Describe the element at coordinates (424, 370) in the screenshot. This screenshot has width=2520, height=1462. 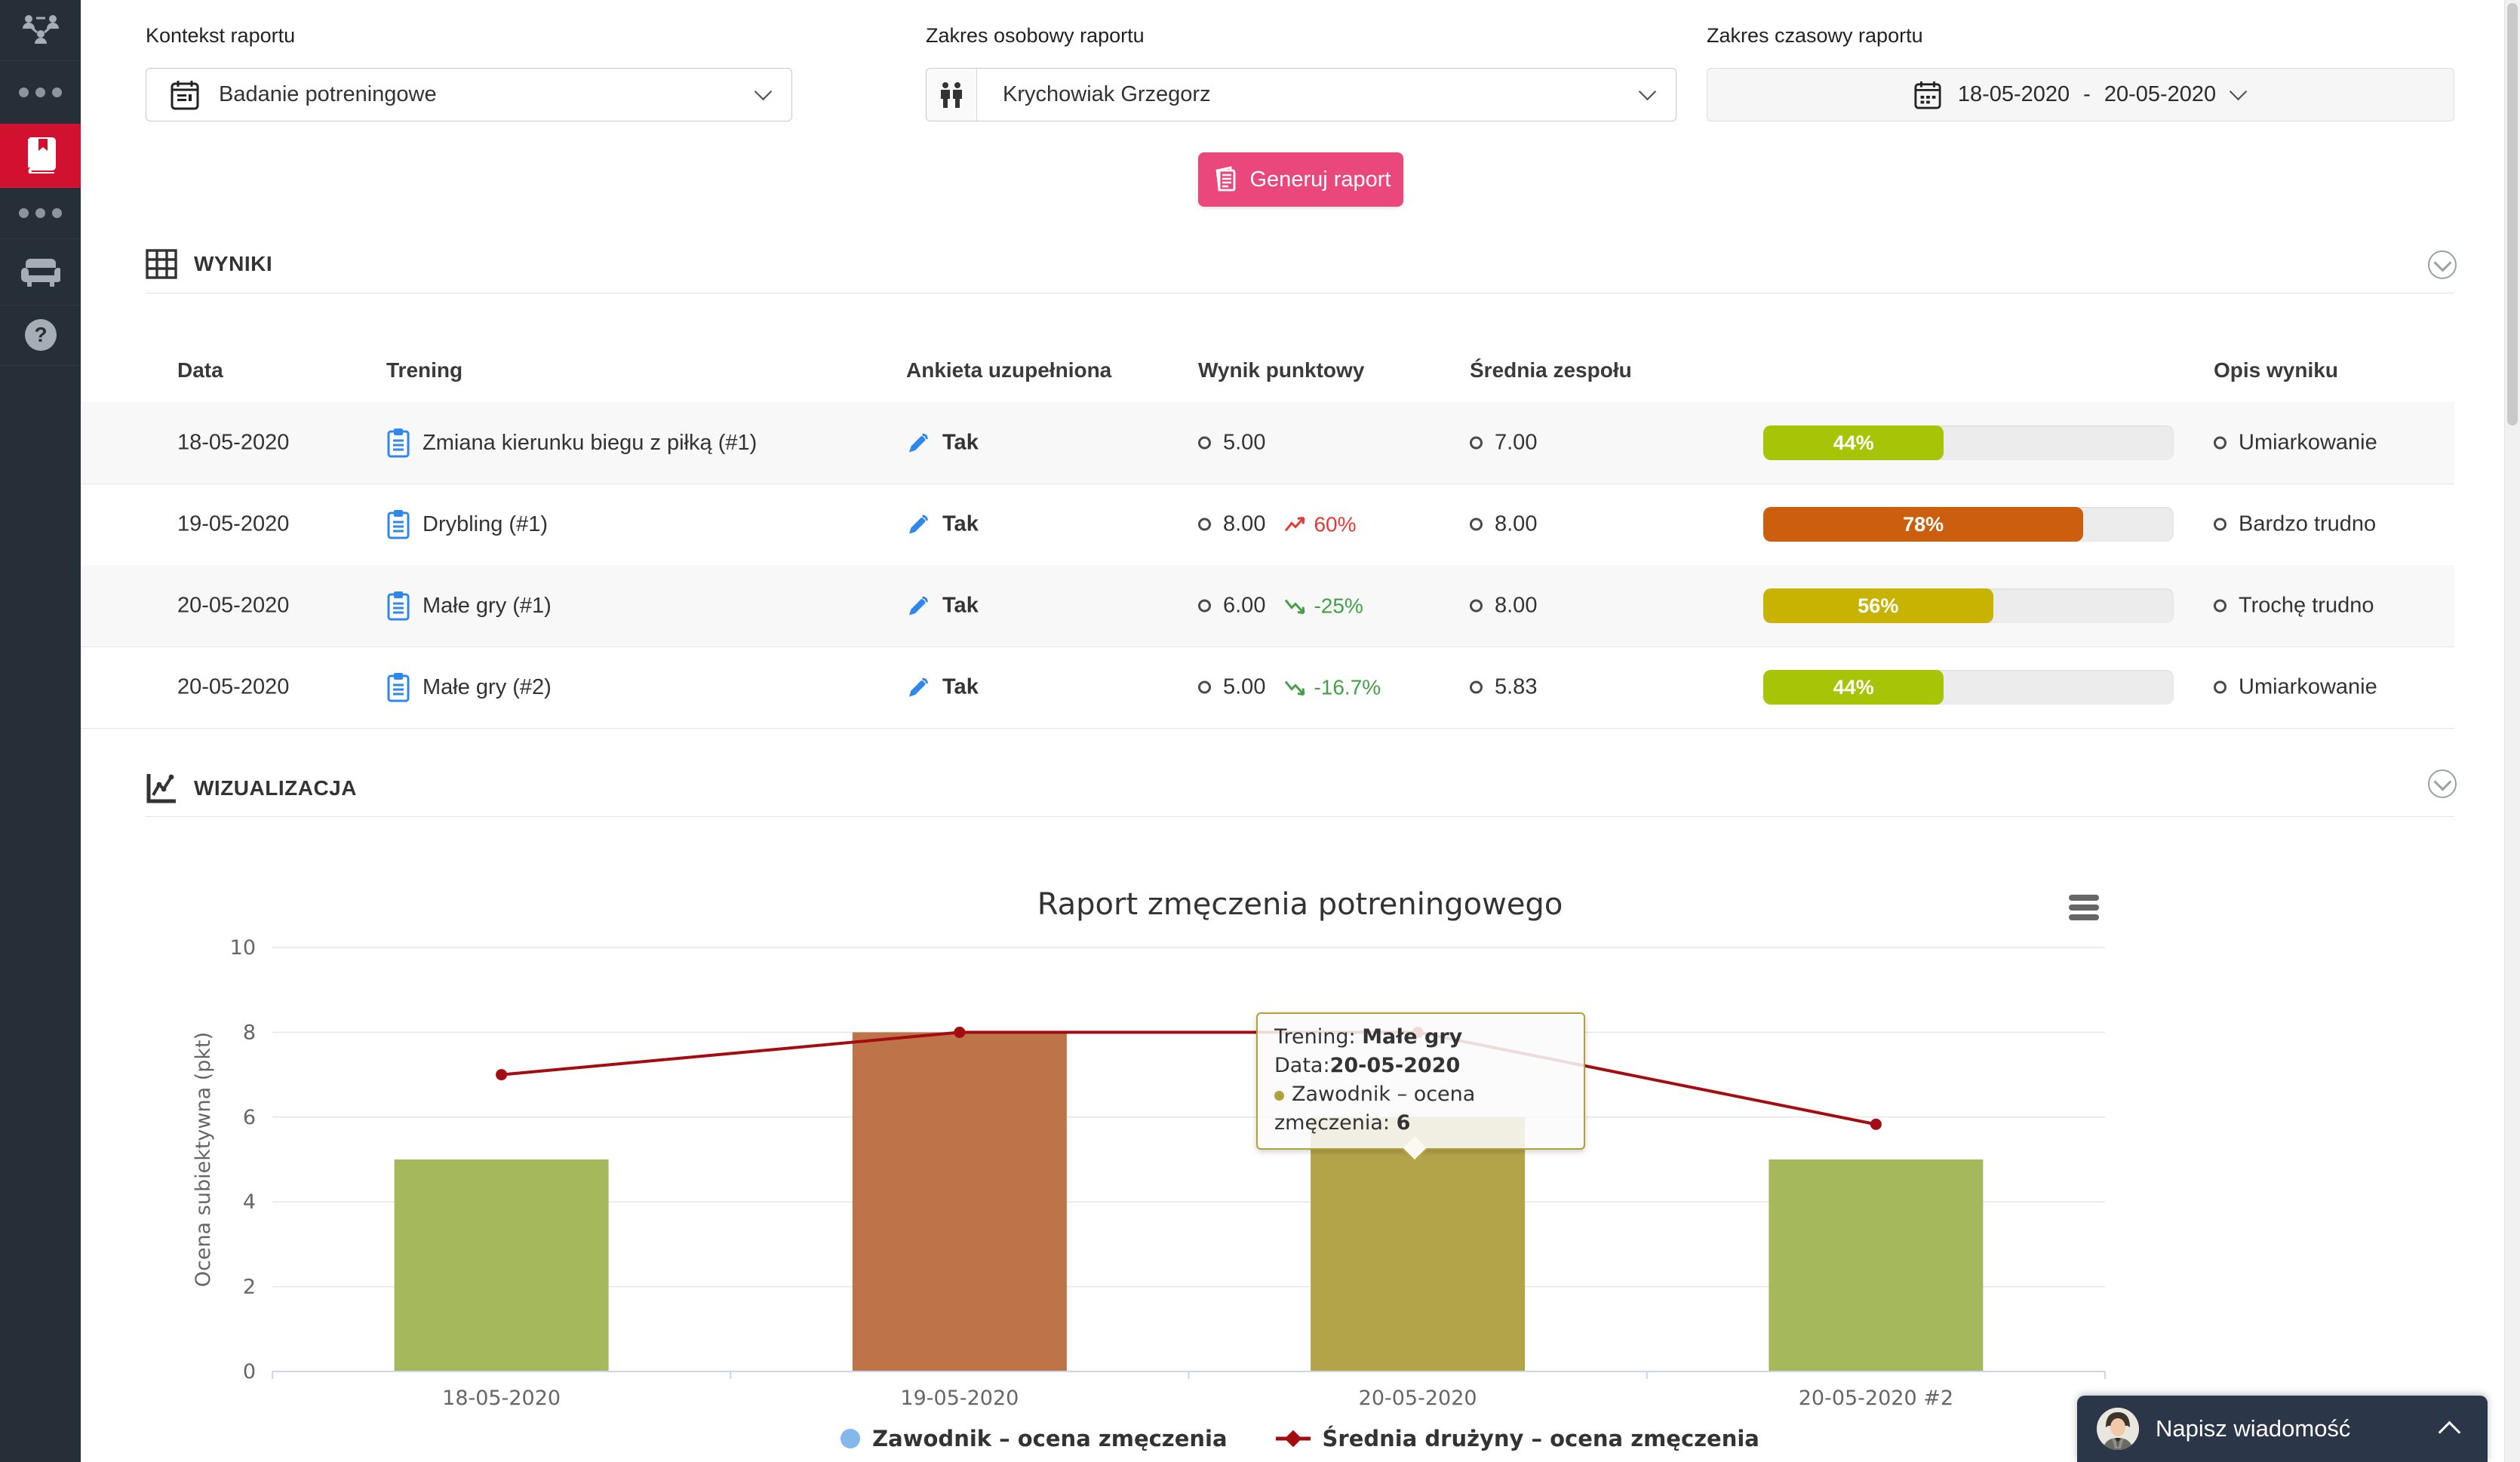
I see `column-header-training: Trening` at that location.